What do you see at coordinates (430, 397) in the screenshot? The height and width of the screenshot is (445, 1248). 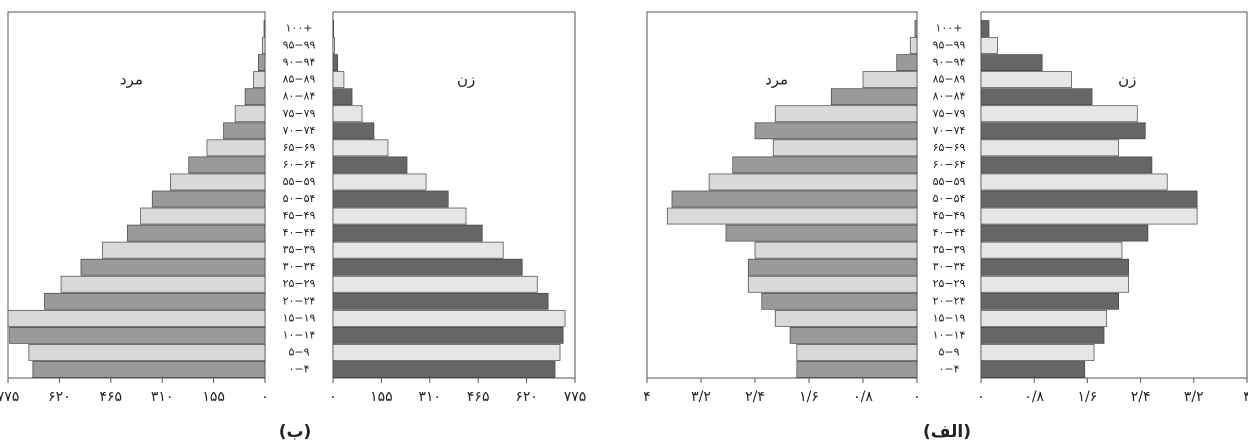 I see `x-tick-label: ۳۱۰` at bounding box center [430, 397].